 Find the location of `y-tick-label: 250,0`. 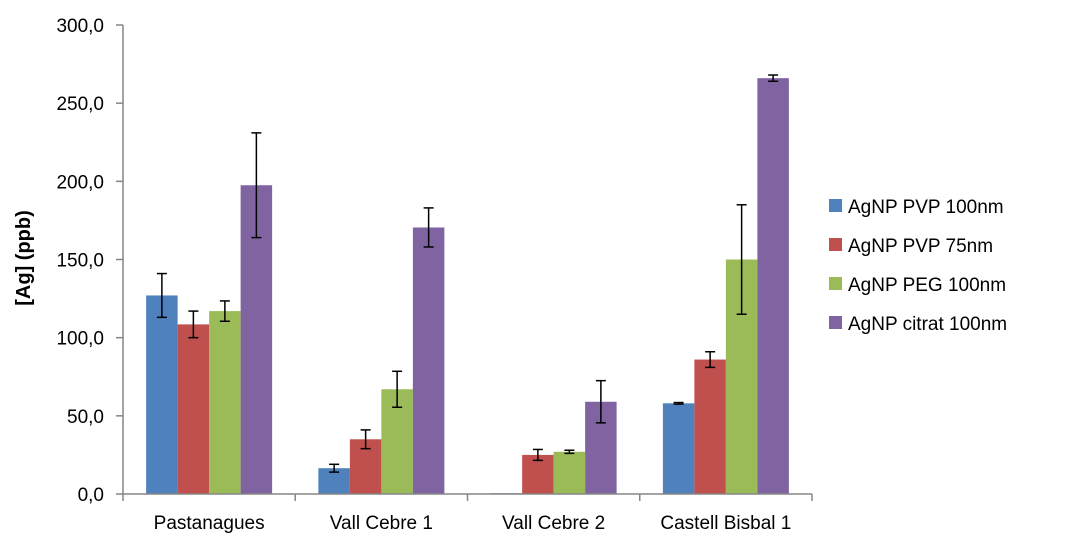

y-tick-label: 250,0 is located at coordinates (80, 104).